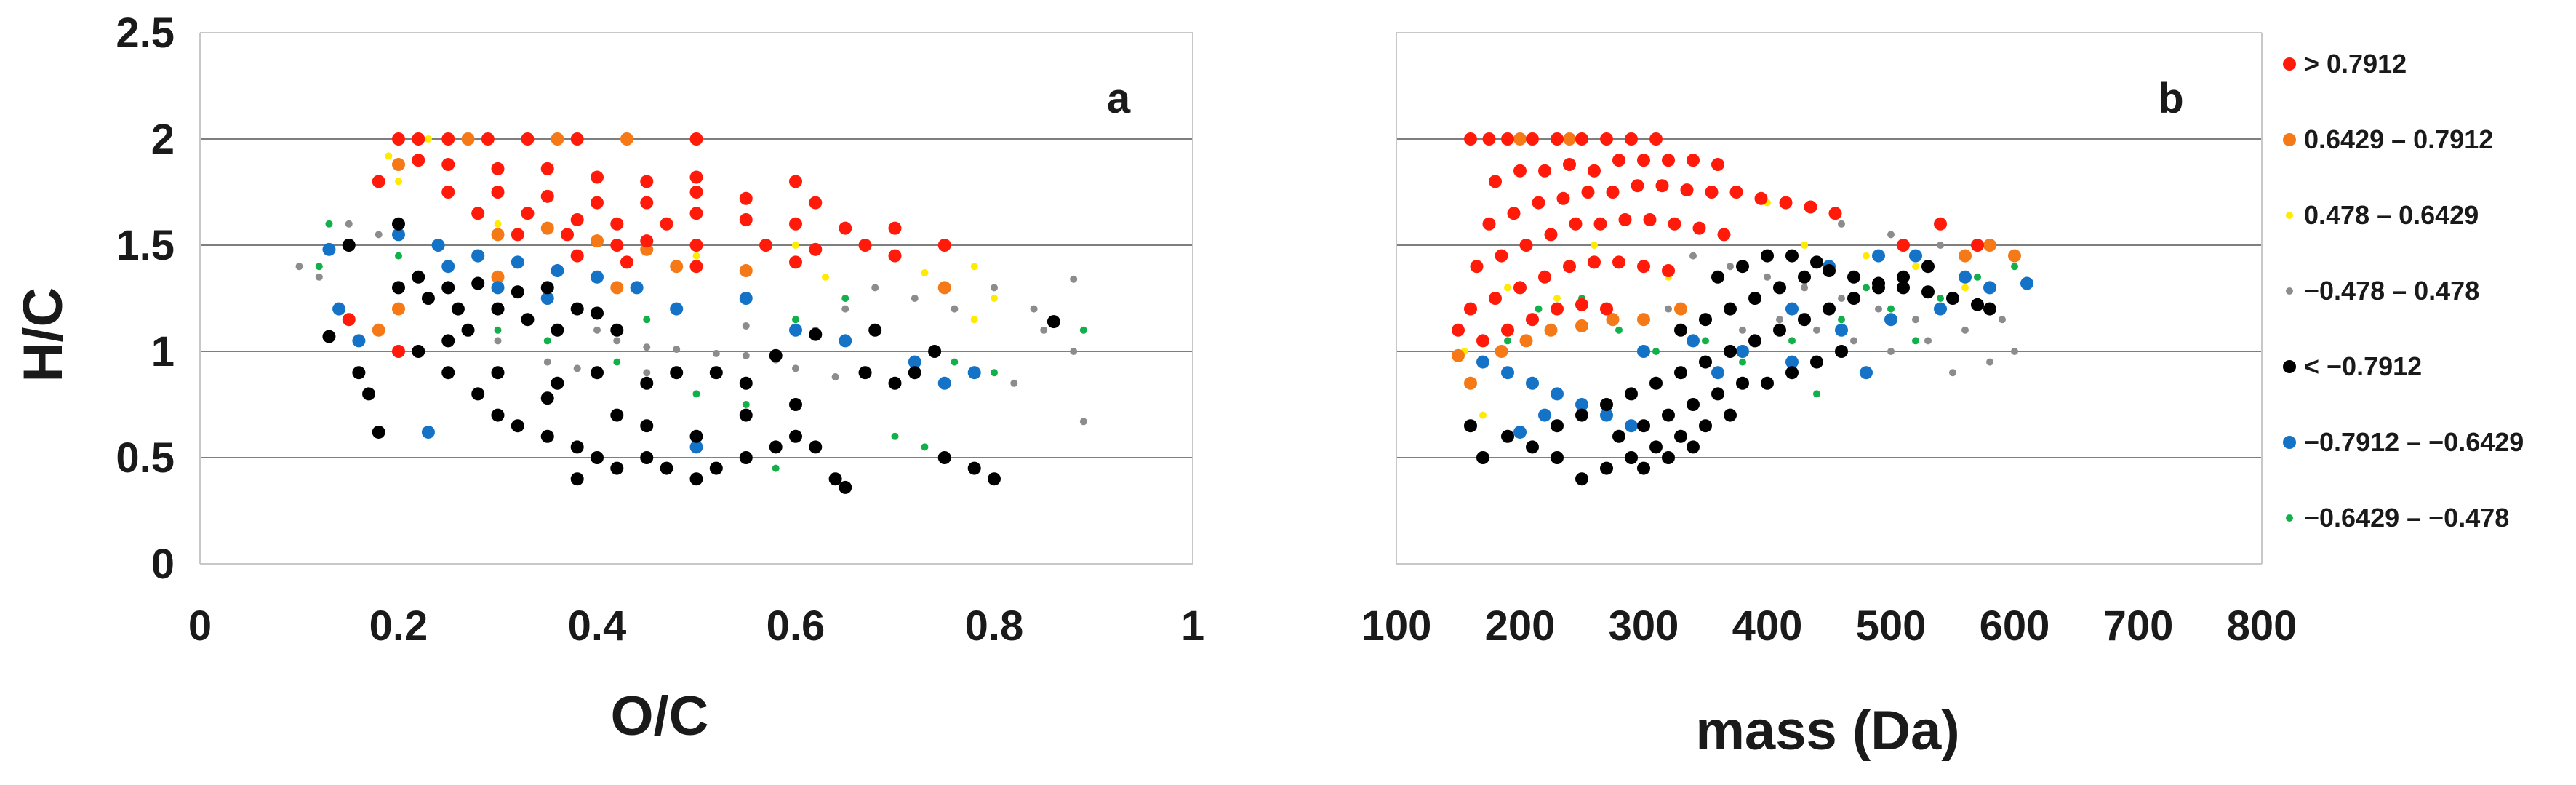 The height and width of the screenshot is (785, 2576). Describe the element at coordinates (2289, 366) in the screenshot. I see `legend-marker` at that location.